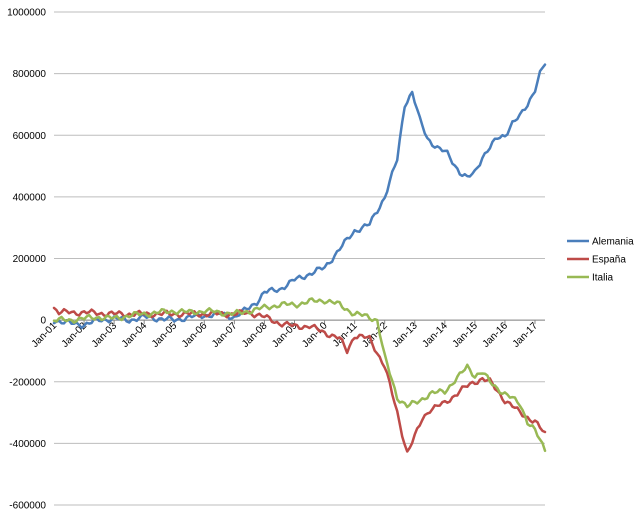  Describe the element at coordinates (603, 278) in the screenshot. I see `legend-label-italia: Italia` at that location.